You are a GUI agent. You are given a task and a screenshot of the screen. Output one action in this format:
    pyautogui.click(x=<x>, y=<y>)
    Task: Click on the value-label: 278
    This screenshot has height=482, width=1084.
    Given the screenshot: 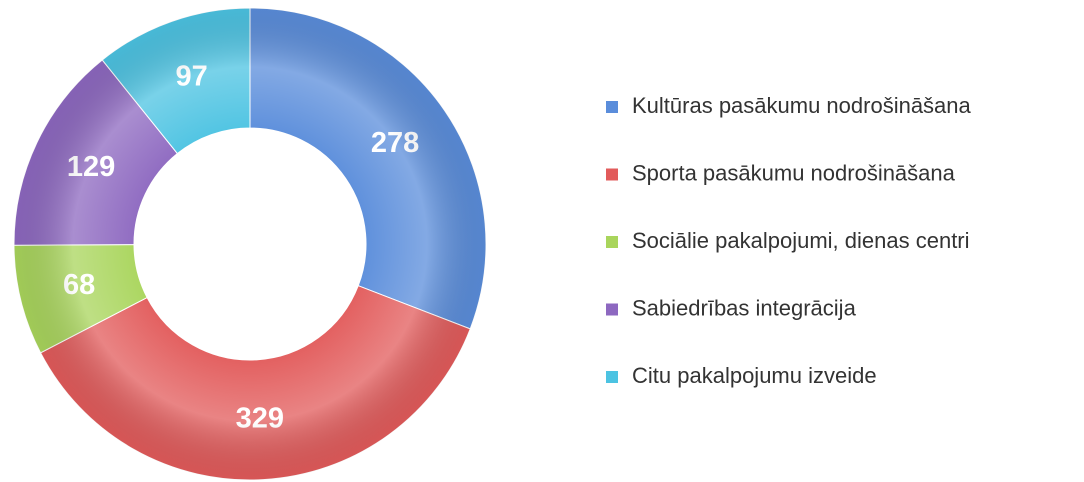 What is the action you would take?
    pyautogui.click(x=395, y=143)
    